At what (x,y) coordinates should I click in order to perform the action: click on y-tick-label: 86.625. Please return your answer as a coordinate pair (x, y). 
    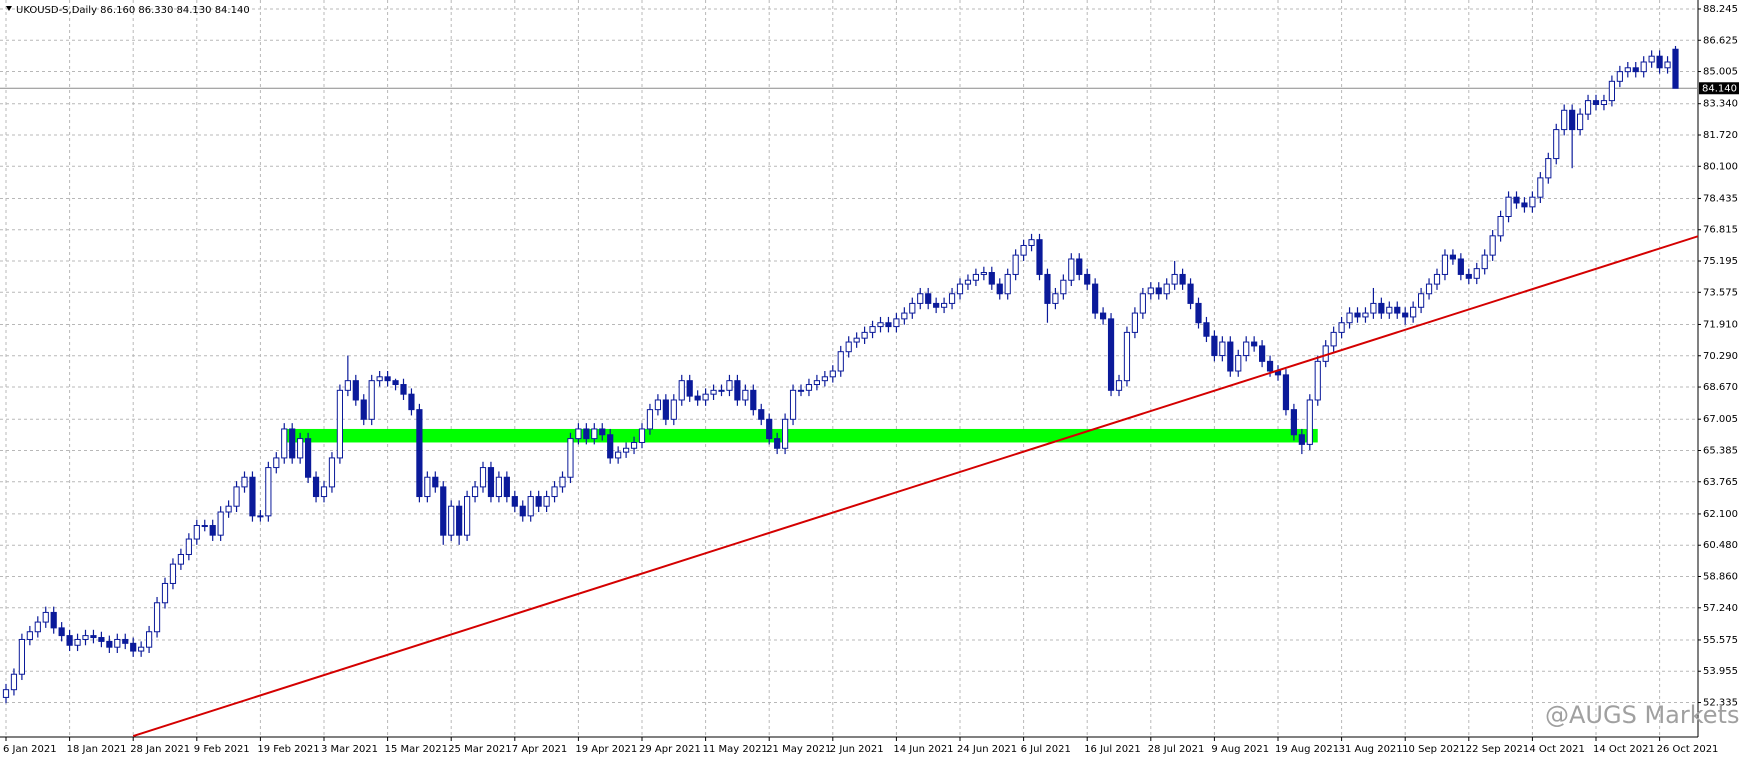
    Looking at the image, I should click on (1720, 40).